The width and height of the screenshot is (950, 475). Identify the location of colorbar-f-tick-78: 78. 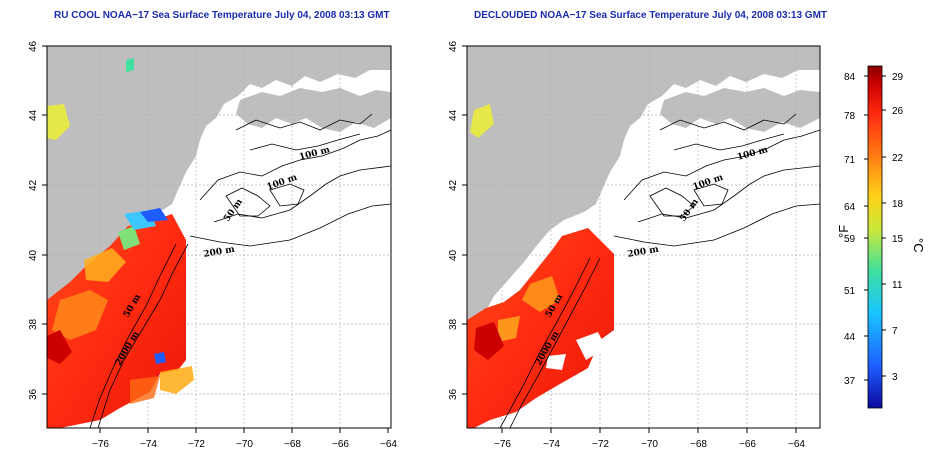
(850, 116).